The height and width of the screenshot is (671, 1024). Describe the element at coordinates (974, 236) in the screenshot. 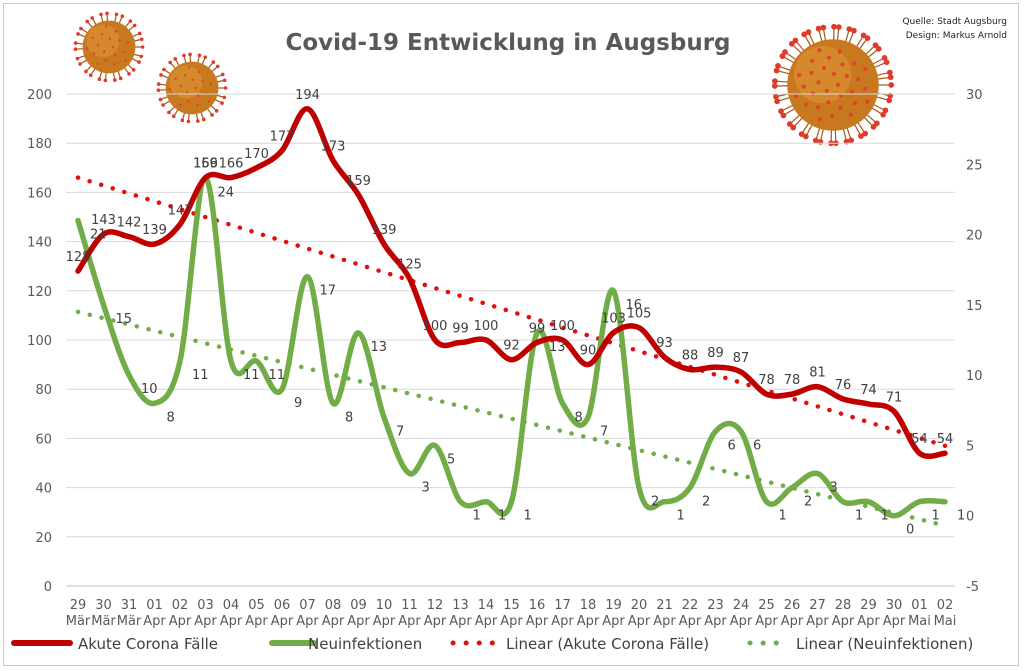

I see `y-right-tick-label: 20` at that location.